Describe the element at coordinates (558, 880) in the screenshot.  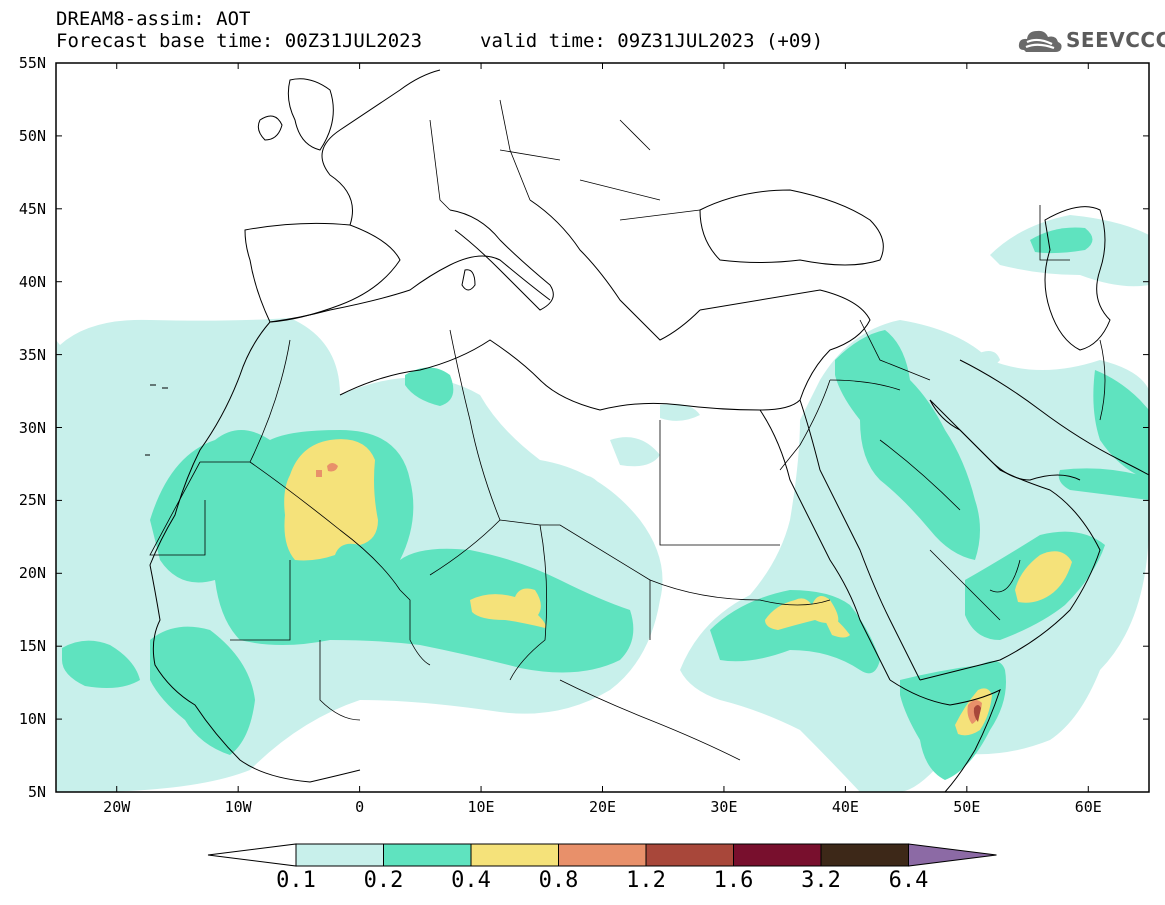
I see `colorbar-label: 0.8` at that location.